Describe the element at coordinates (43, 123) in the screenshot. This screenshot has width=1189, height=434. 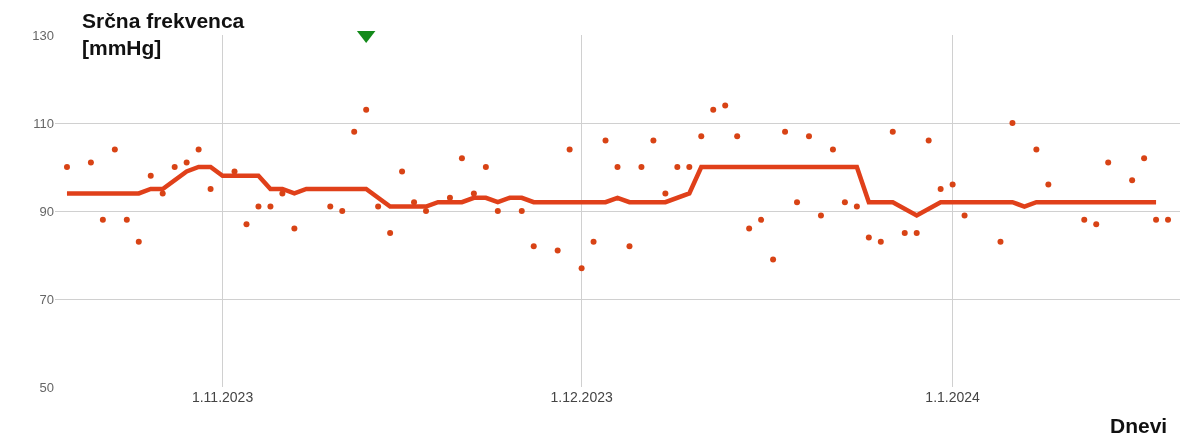
I see `y-tick-label: 110` at that location.